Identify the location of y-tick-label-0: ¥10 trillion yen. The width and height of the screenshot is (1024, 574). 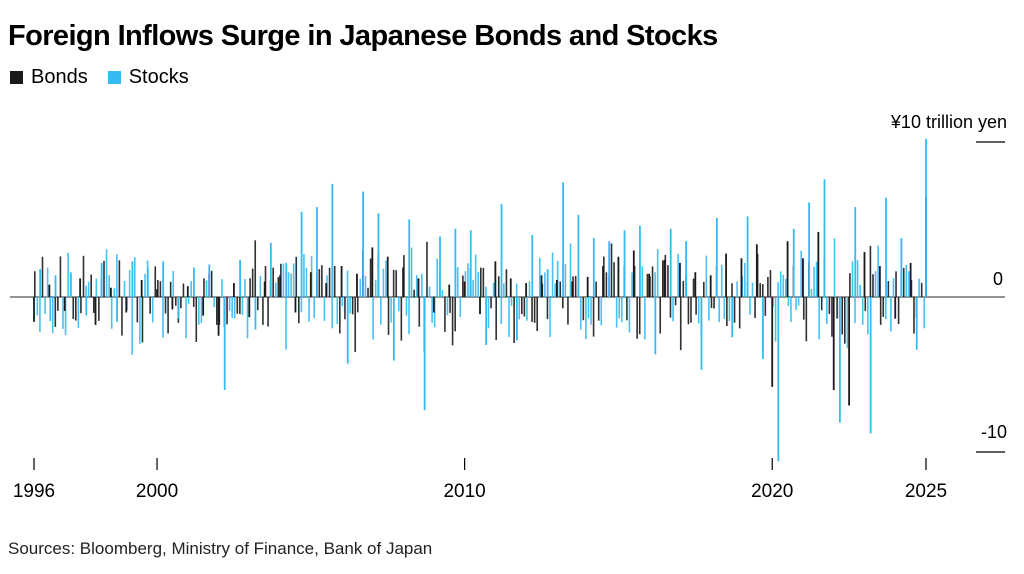
(948, 122).